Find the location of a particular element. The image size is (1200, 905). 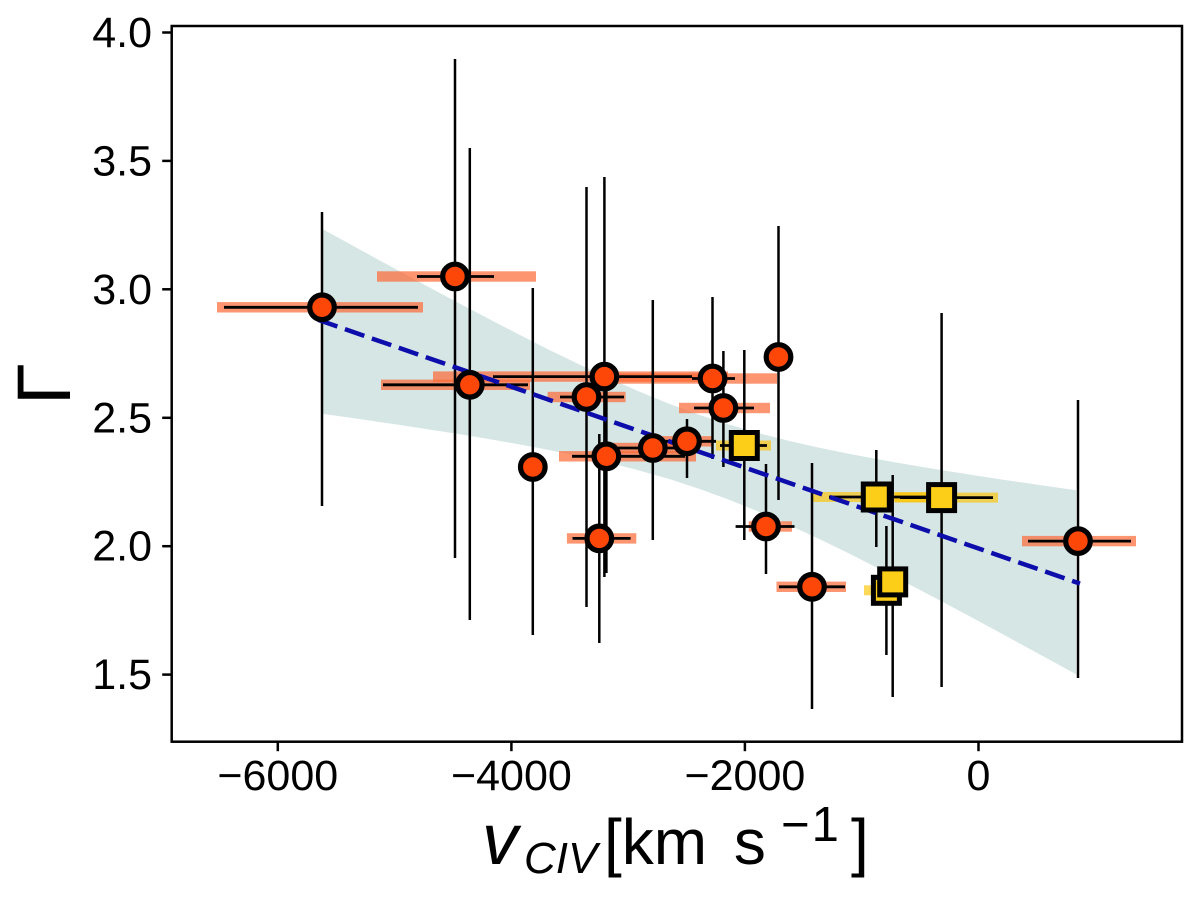

svg-text: 4.0 is located at coordinates (122, 33).